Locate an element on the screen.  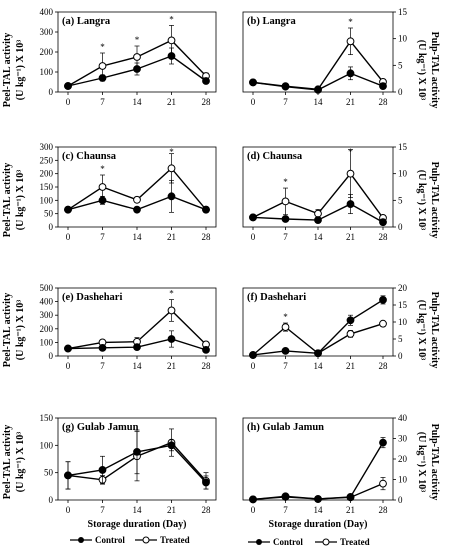
y-tick-label: 30 is located at coordinates (403, 439).